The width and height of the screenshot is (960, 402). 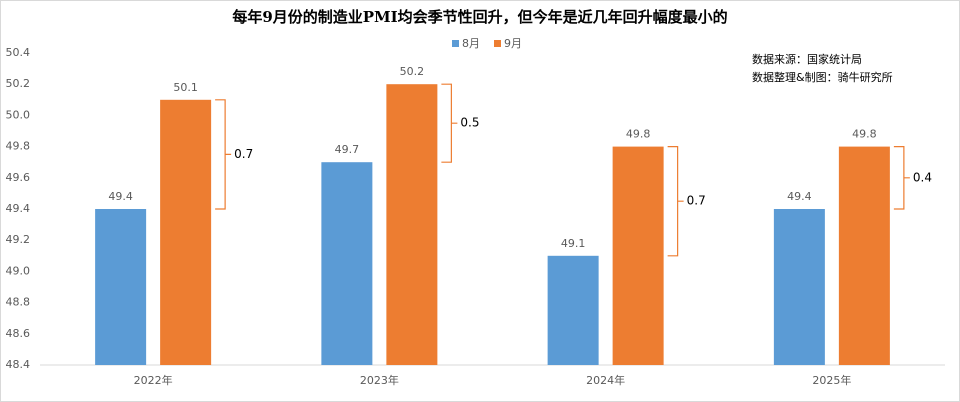 I want to click on value-label: 49.1, so click(x=573, y=243).